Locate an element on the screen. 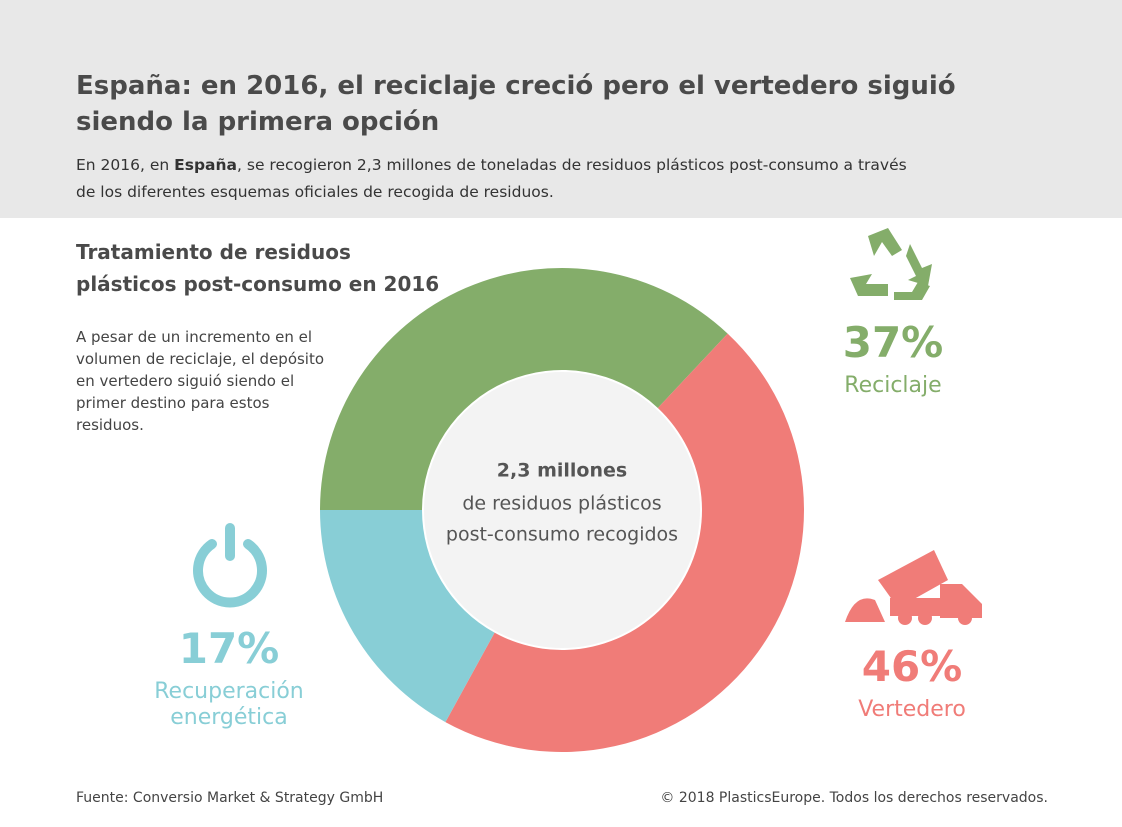 This screenshot has width=1122, height=827. center-text: 2,3 millones is located at coordinates (562, 471).